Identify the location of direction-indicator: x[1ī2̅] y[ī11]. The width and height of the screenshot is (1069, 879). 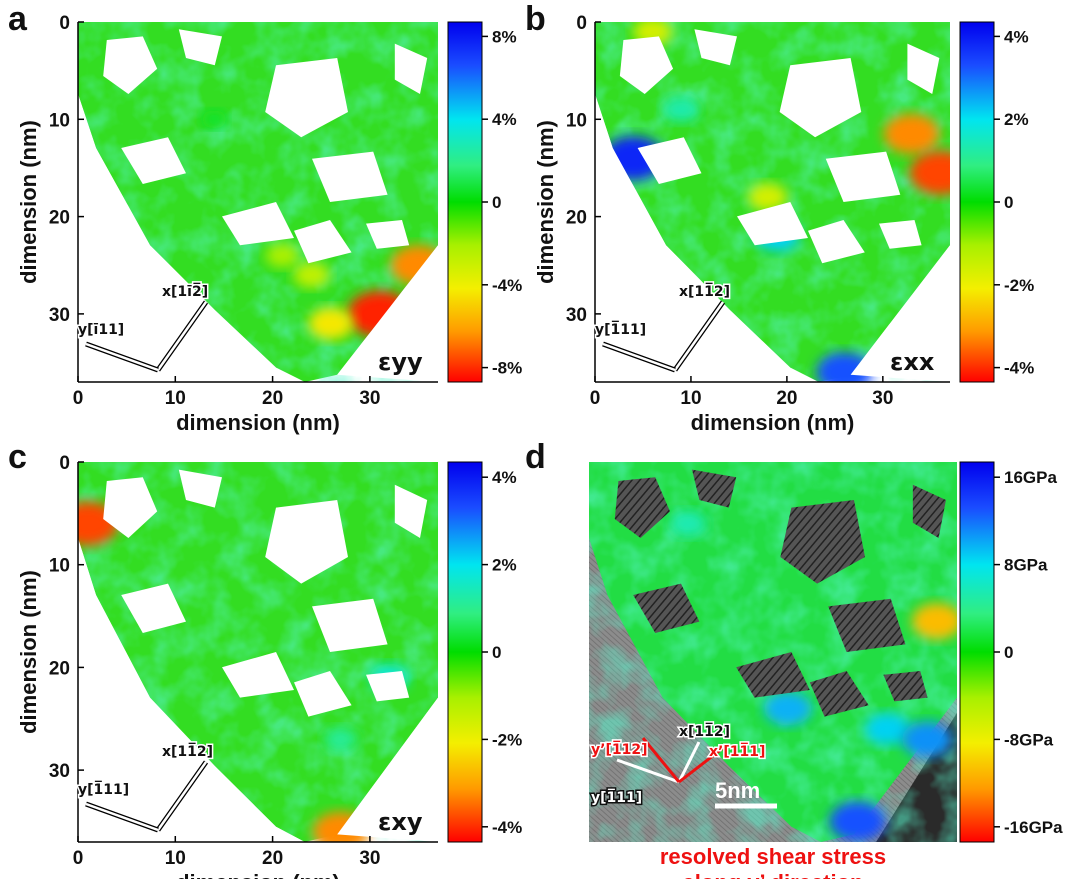
(143, 326).